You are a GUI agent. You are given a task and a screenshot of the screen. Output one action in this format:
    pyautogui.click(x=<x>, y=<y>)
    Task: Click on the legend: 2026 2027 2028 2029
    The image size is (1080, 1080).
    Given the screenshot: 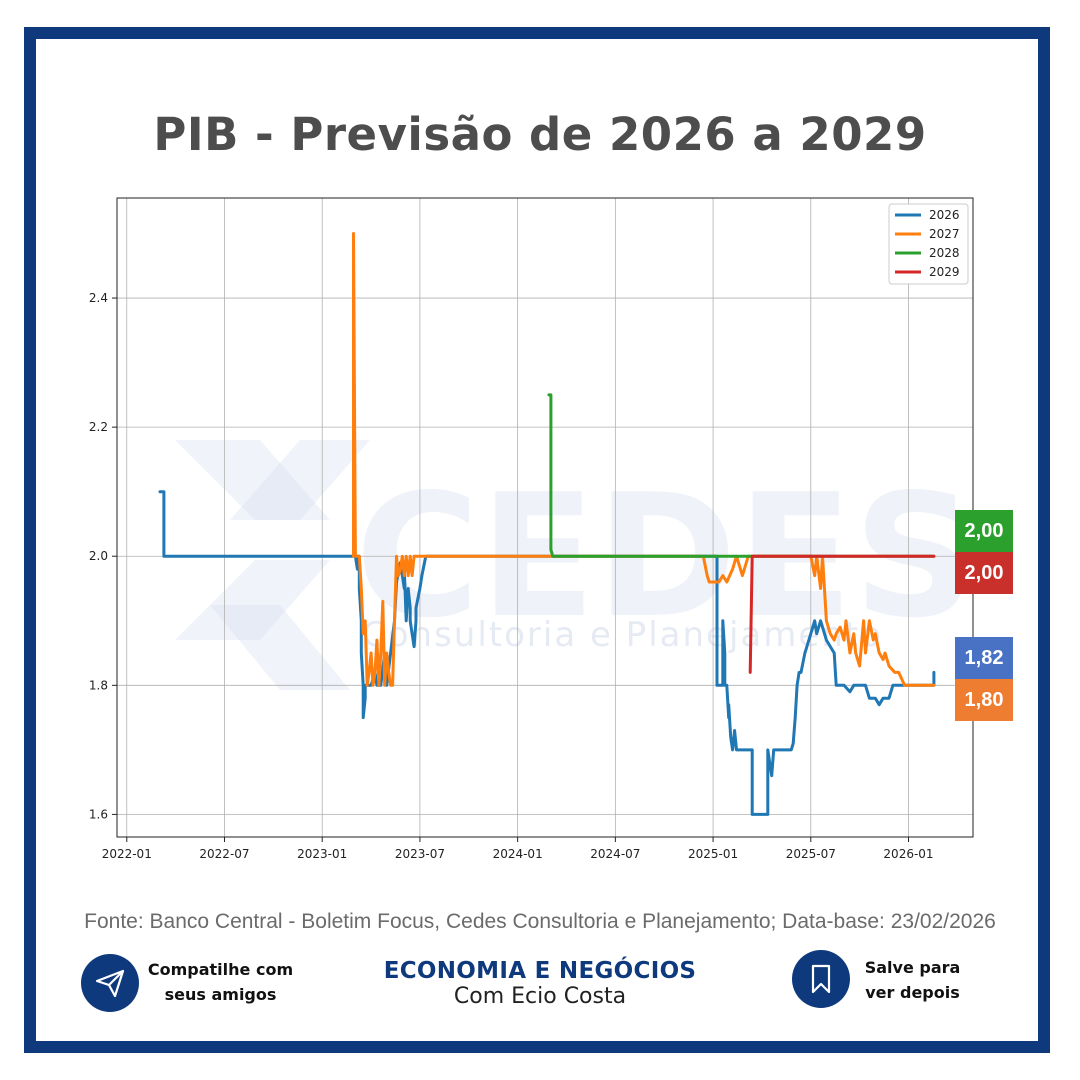 What is the action you would take?
    pyautogui.click(x=928, y=244)
    